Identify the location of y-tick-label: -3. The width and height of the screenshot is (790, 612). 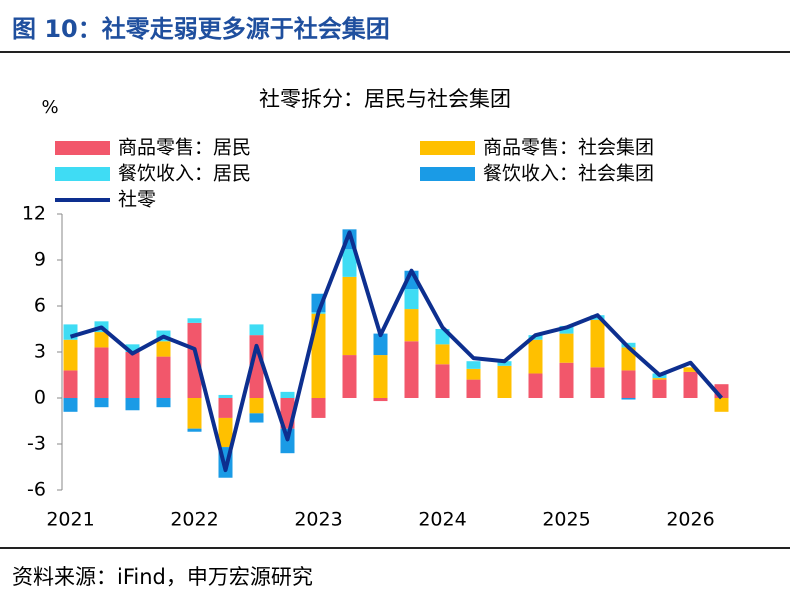
(36, 444).